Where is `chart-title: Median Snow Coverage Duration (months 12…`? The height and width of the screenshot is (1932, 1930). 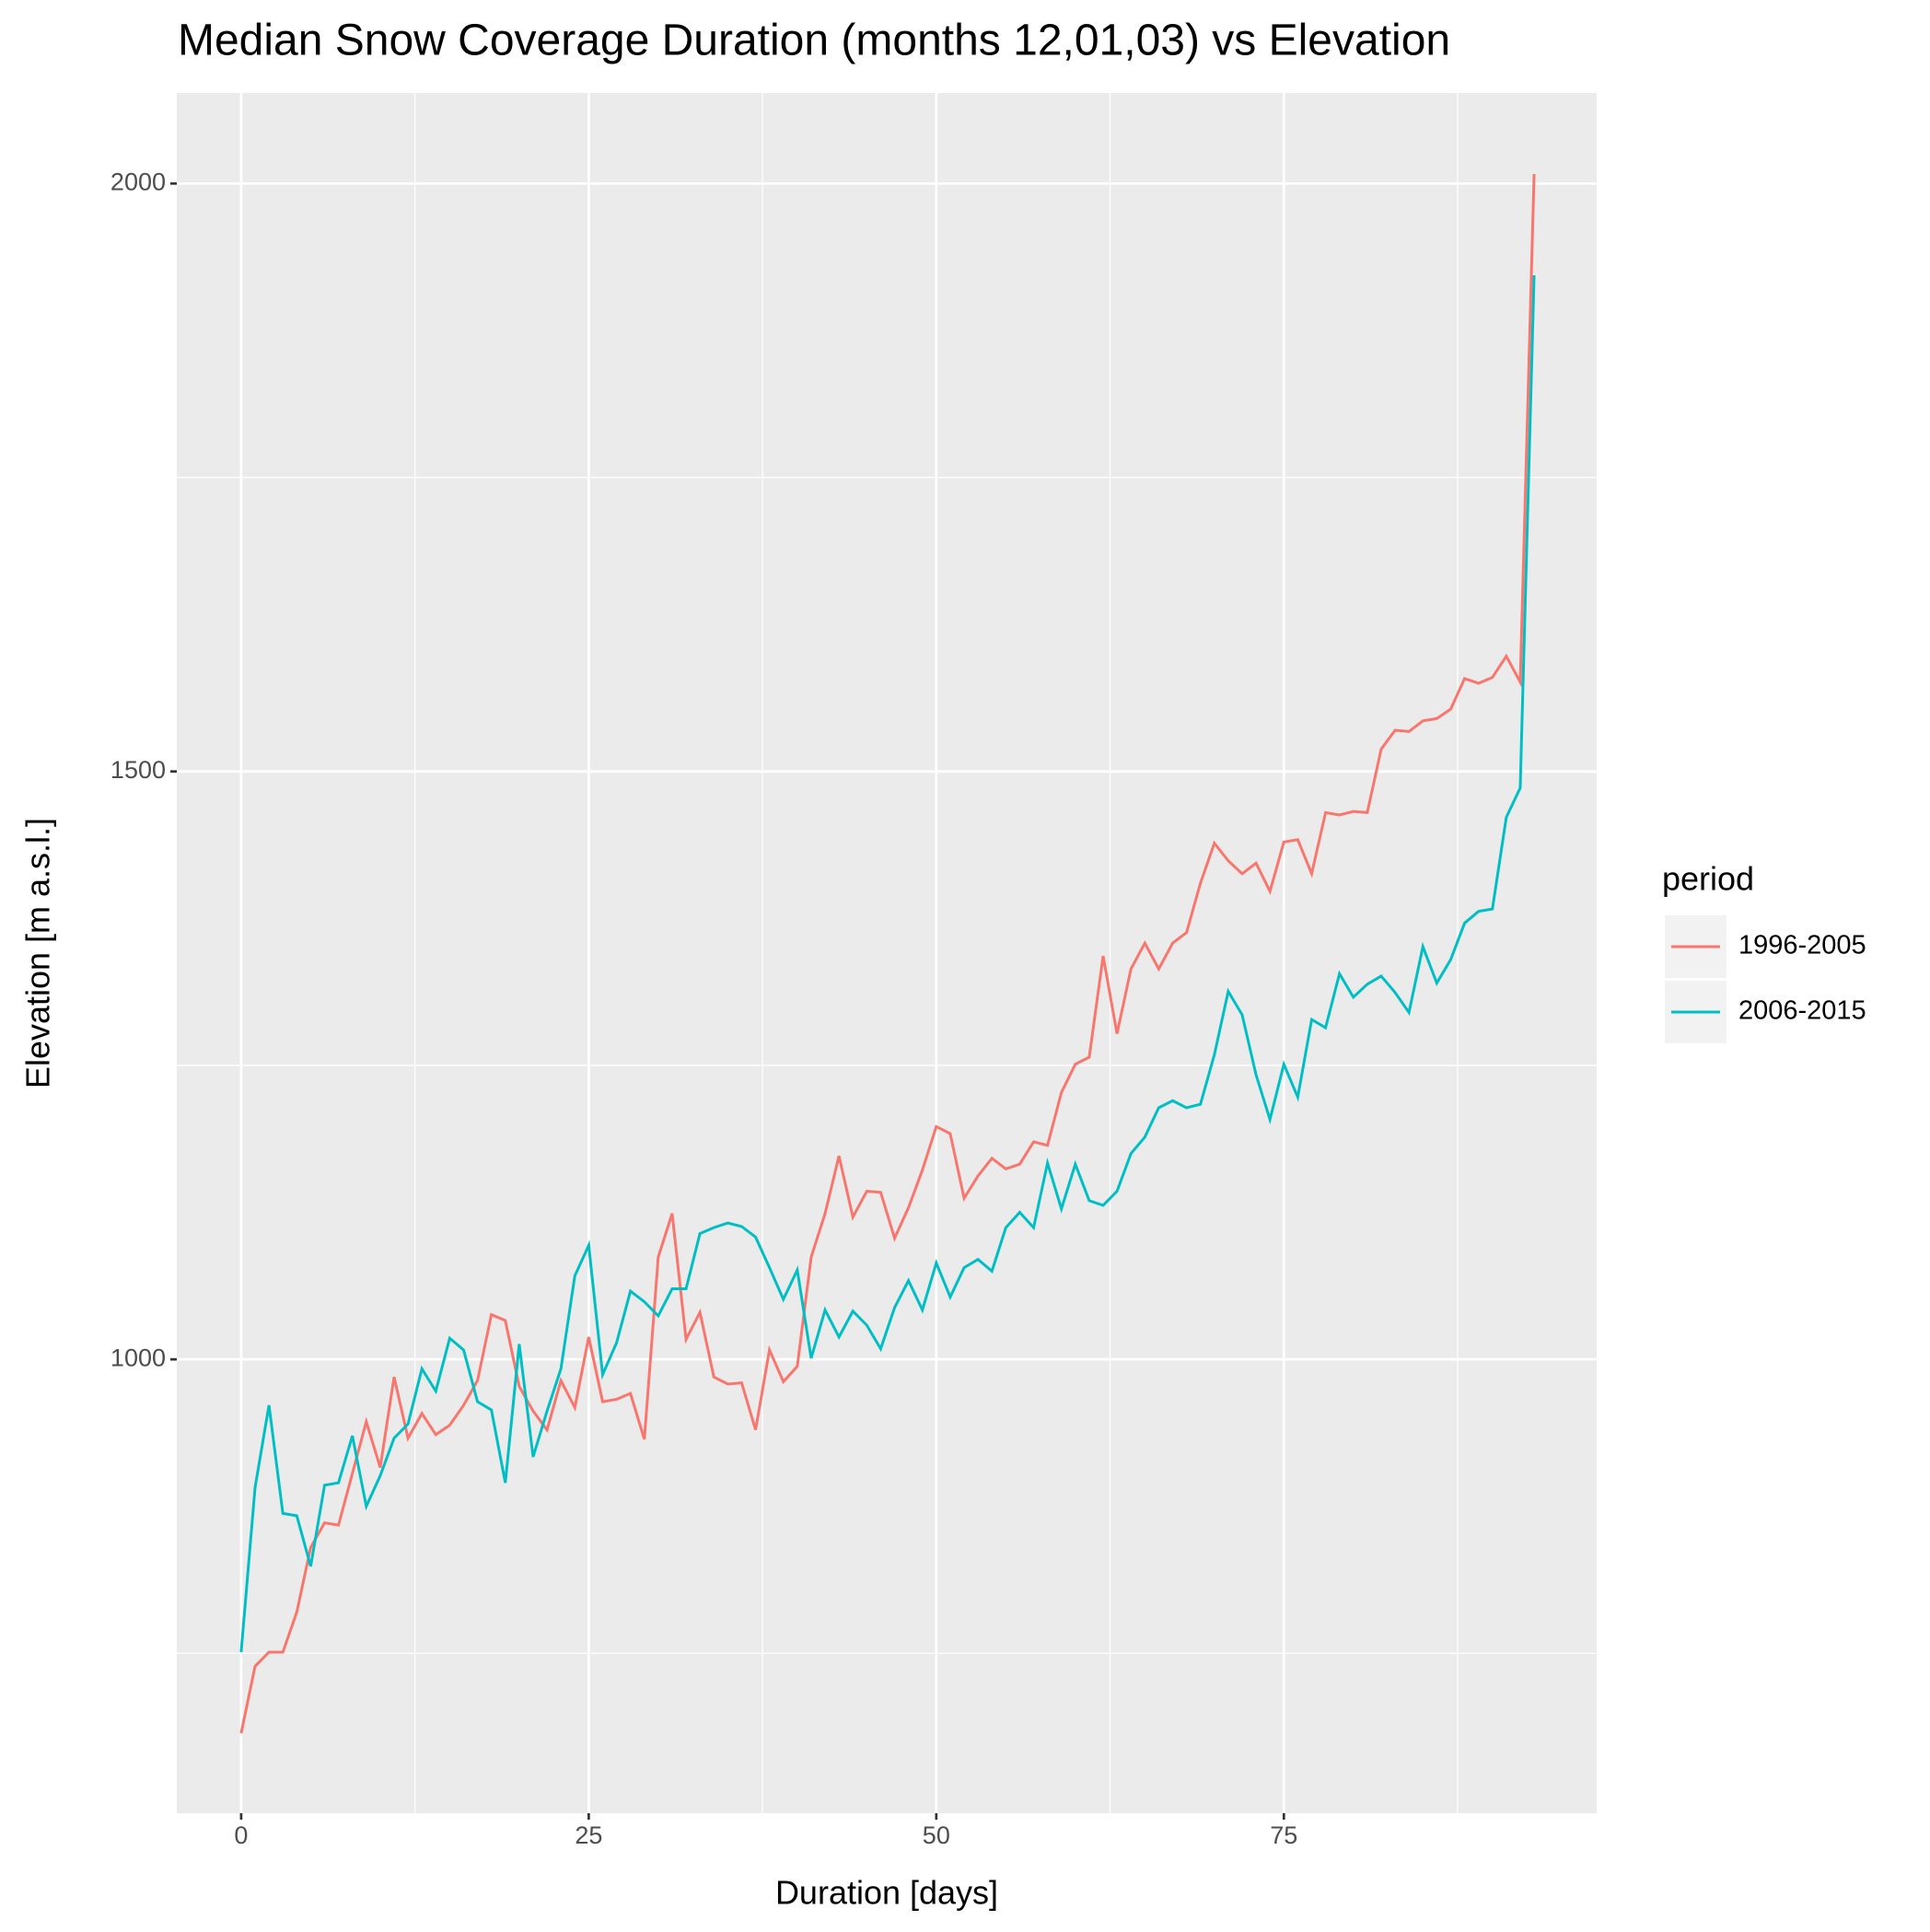
chart-title: Median Snow Coverage Duration (months 12… is located at coordinates (814, 41).